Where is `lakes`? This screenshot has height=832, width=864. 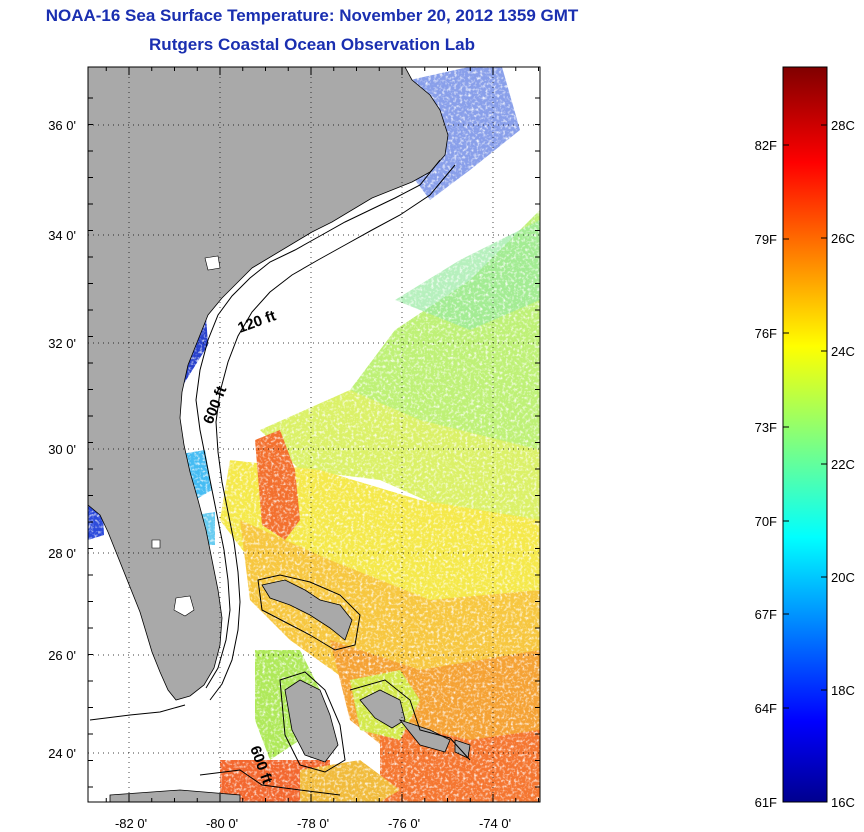
lakes is located at coordinates (186, 436).